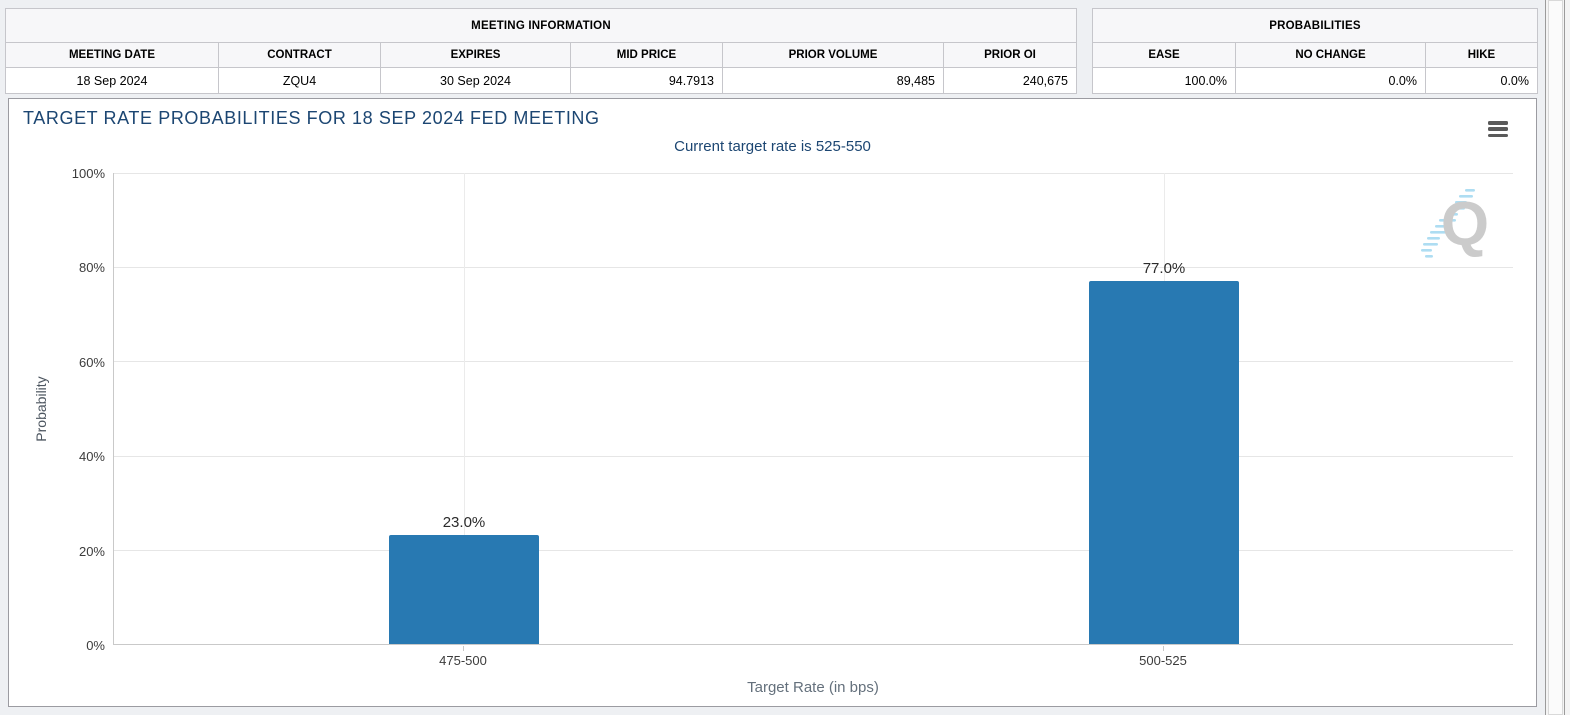  I want to click on meeting-info-column-header: MID PRICE, so click(646, 55).